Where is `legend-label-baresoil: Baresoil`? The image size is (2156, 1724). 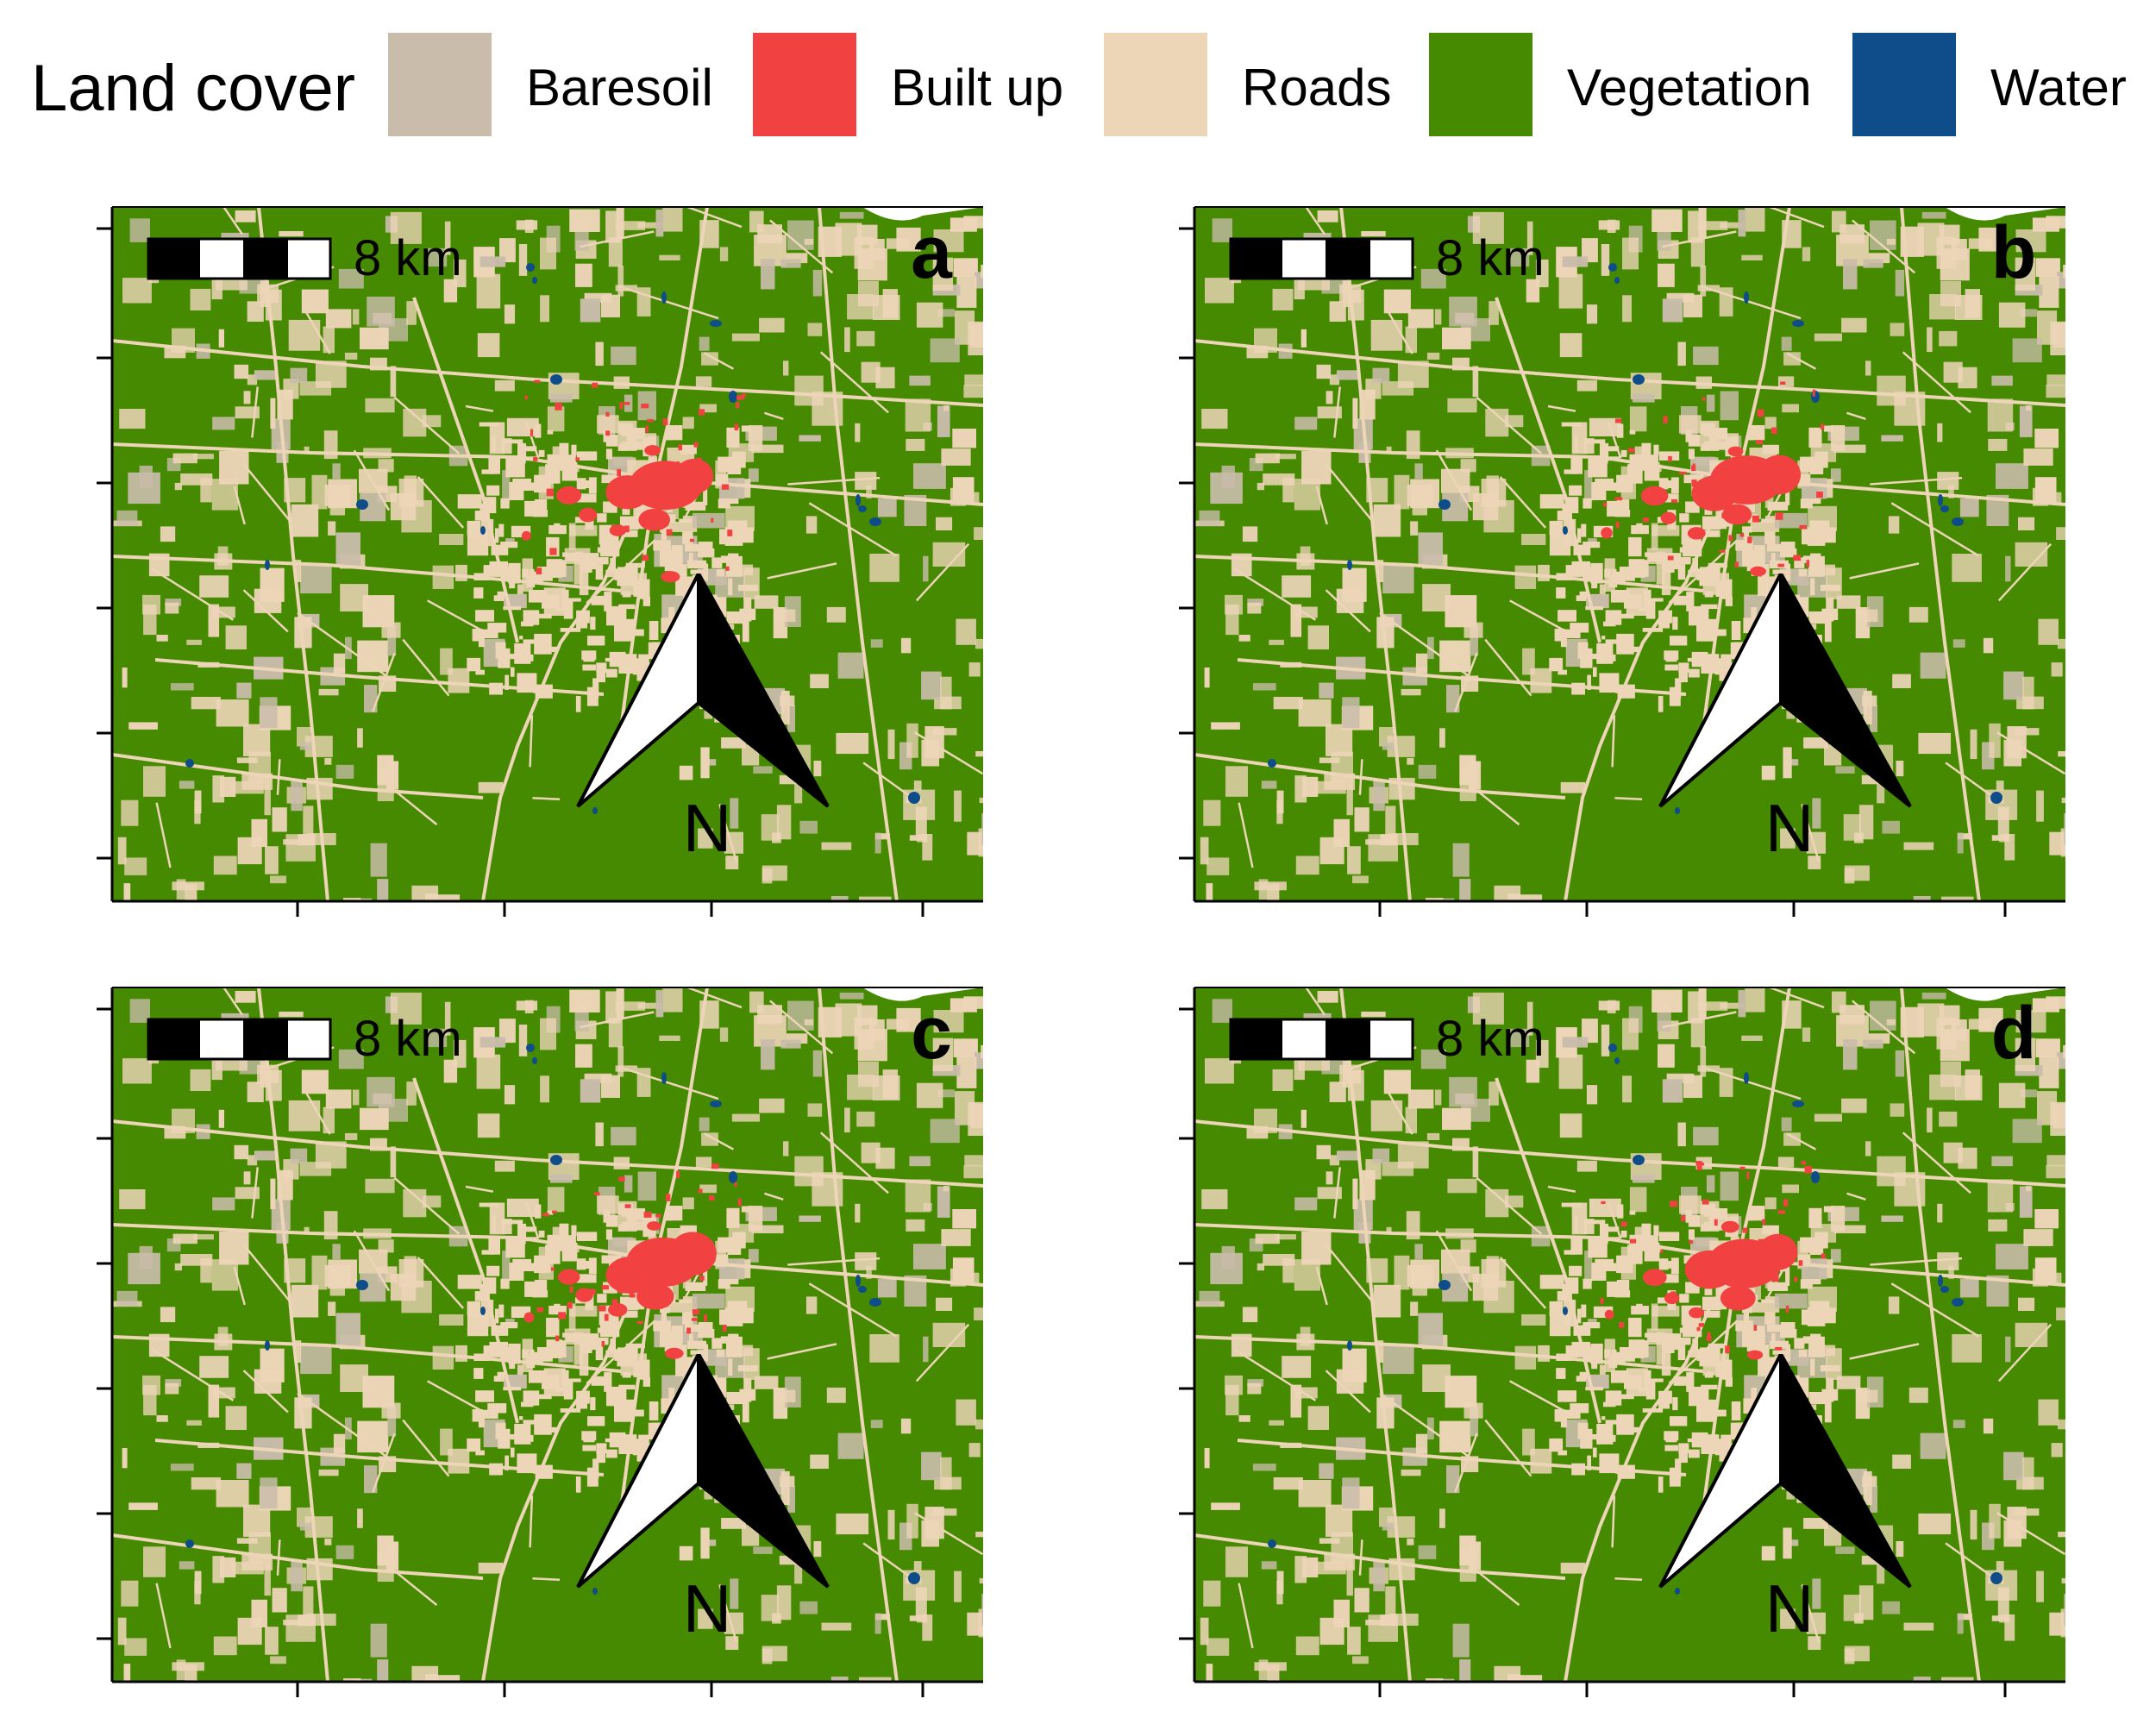
legend-label-baresoil: Baresoil is located at coordinates (619, 87).